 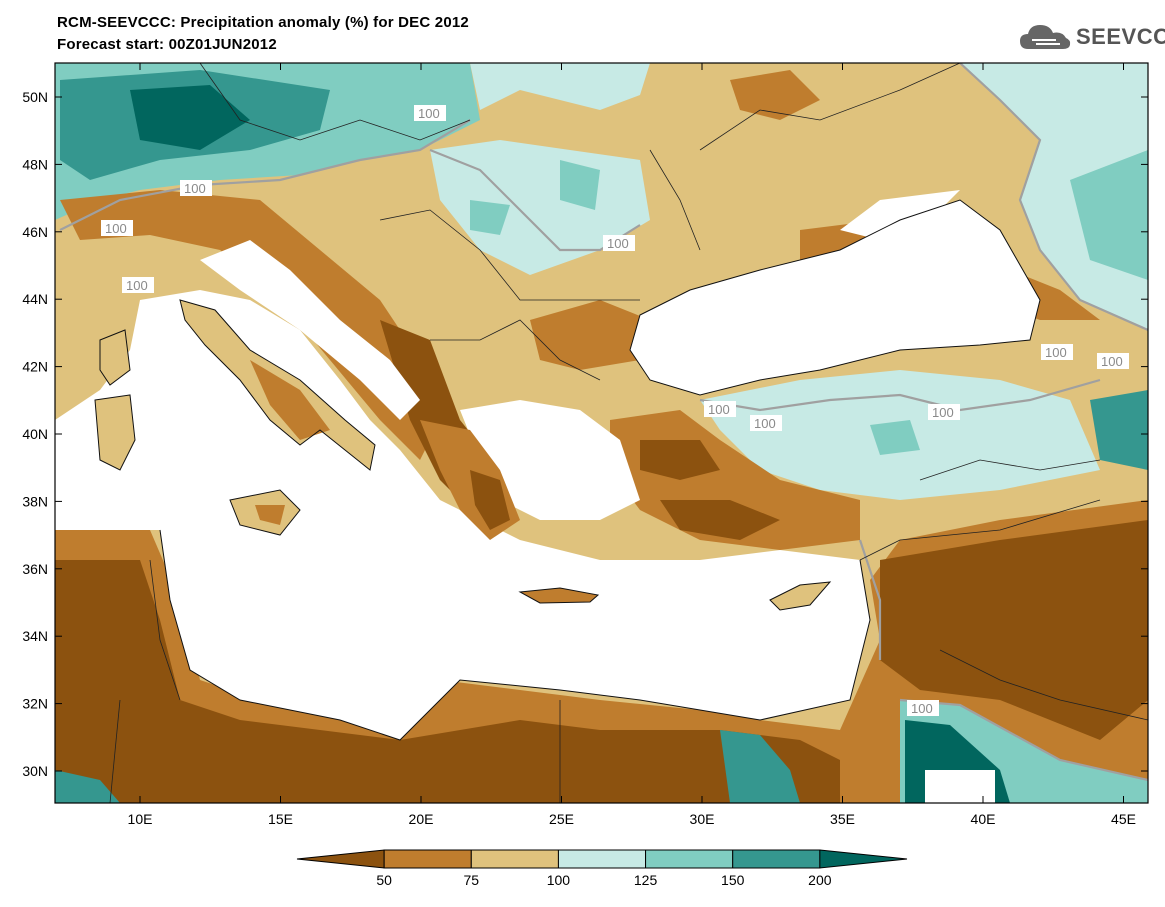 I want to click on lat-label: 32N, so click(x=35, y=704).